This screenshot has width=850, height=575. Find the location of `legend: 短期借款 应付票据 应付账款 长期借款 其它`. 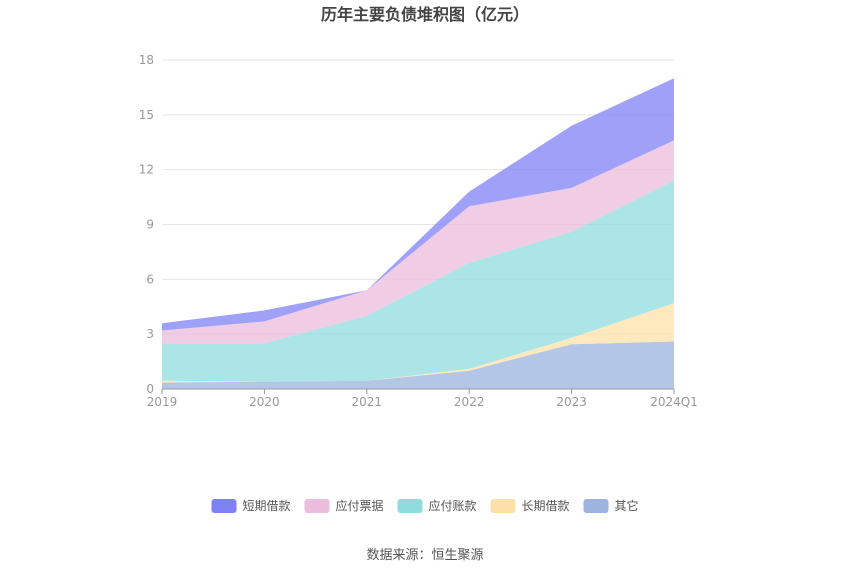

legend: 短期借款 应付票据 应付账款 长期借款 其它 is located at coordinates (425, 505).